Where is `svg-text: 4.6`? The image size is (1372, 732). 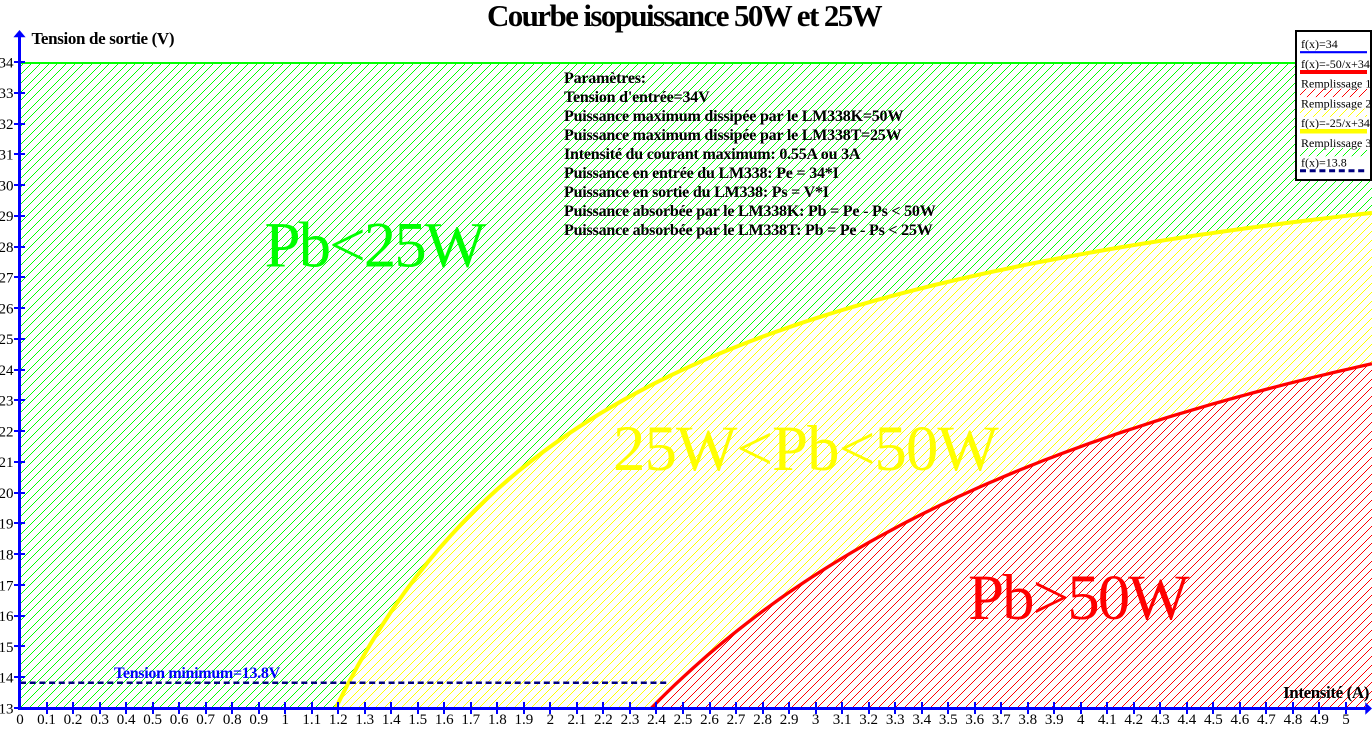 svg-text: 4.6 is located at coordinates (1240, 719).